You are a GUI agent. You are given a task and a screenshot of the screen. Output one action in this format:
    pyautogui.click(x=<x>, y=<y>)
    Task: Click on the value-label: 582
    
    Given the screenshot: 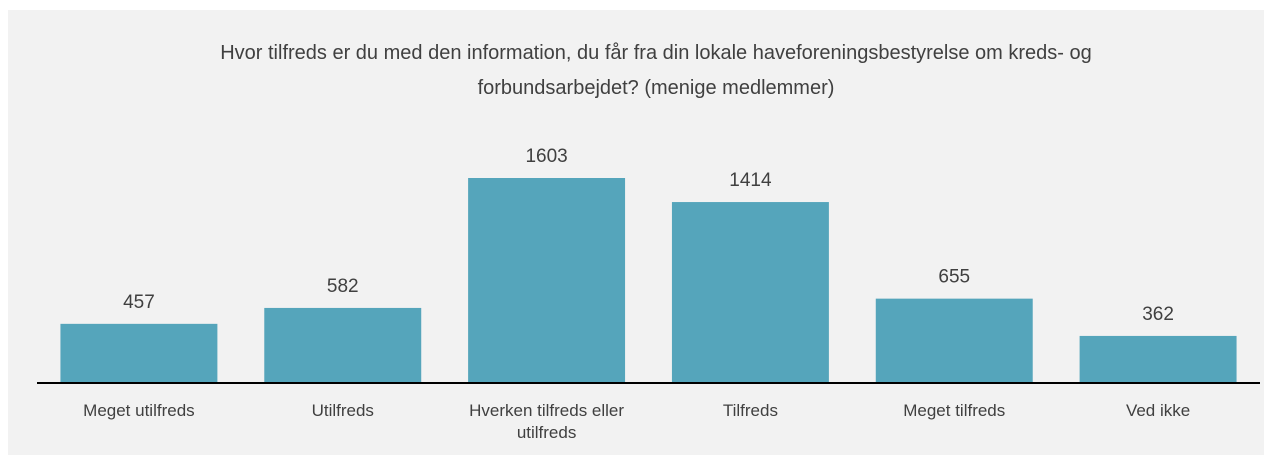 What is the action you would take?
    pyautogui.click(x=343, y=286)
    